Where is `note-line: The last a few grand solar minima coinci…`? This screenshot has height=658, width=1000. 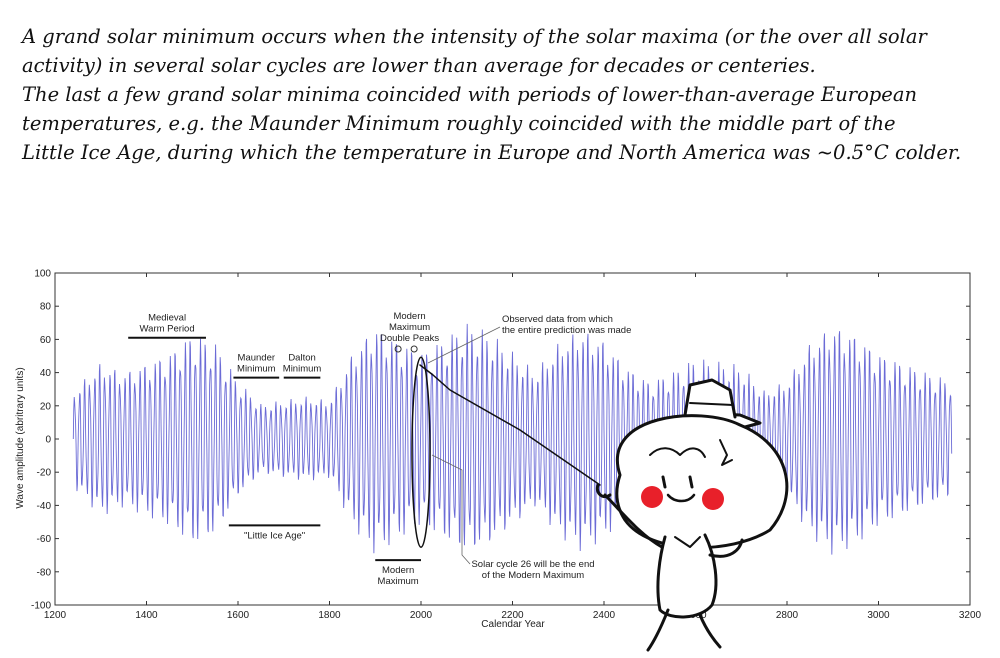
note-line: The last a few grand solar minima coinci… is located at coordinates (470, 94).